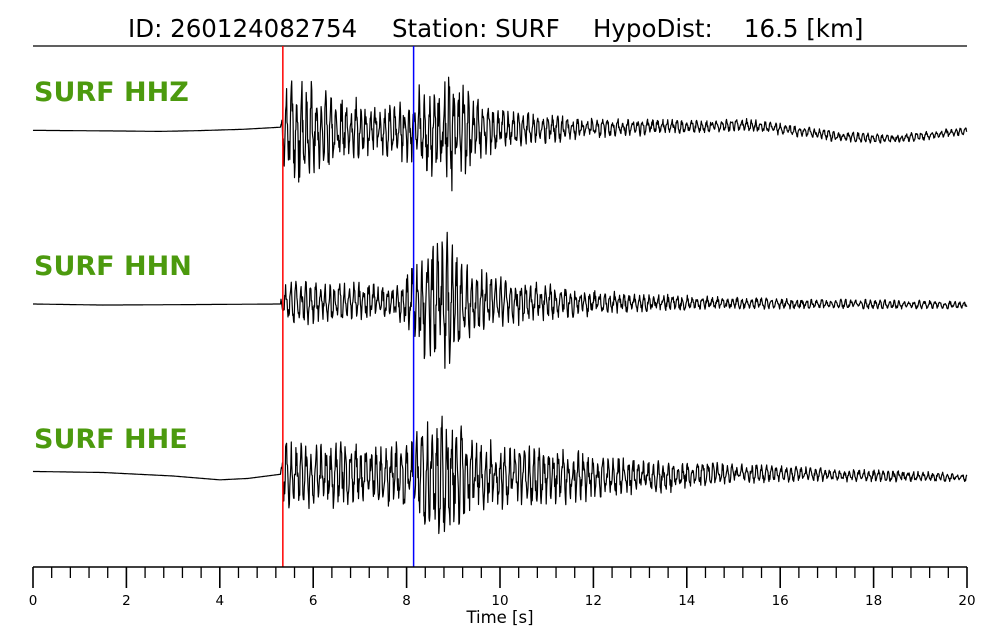 The width and height of the screenshot is (1000, 640). I want to click on x-tick-label: 18, so click(873, 601).